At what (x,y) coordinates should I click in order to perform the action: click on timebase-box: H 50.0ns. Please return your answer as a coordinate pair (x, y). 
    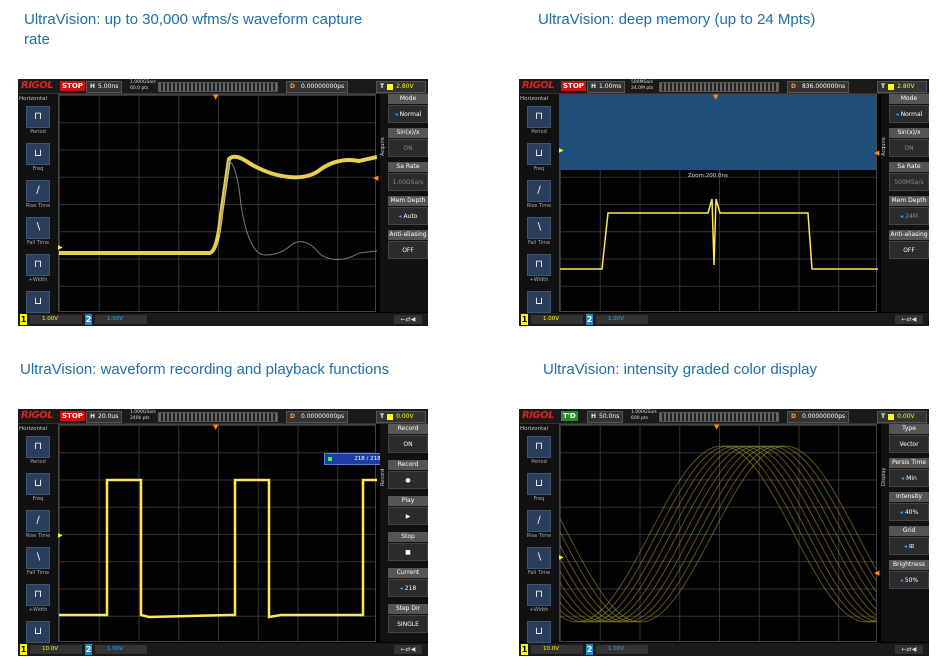
    Looking at the image, I should click on (605, 417).